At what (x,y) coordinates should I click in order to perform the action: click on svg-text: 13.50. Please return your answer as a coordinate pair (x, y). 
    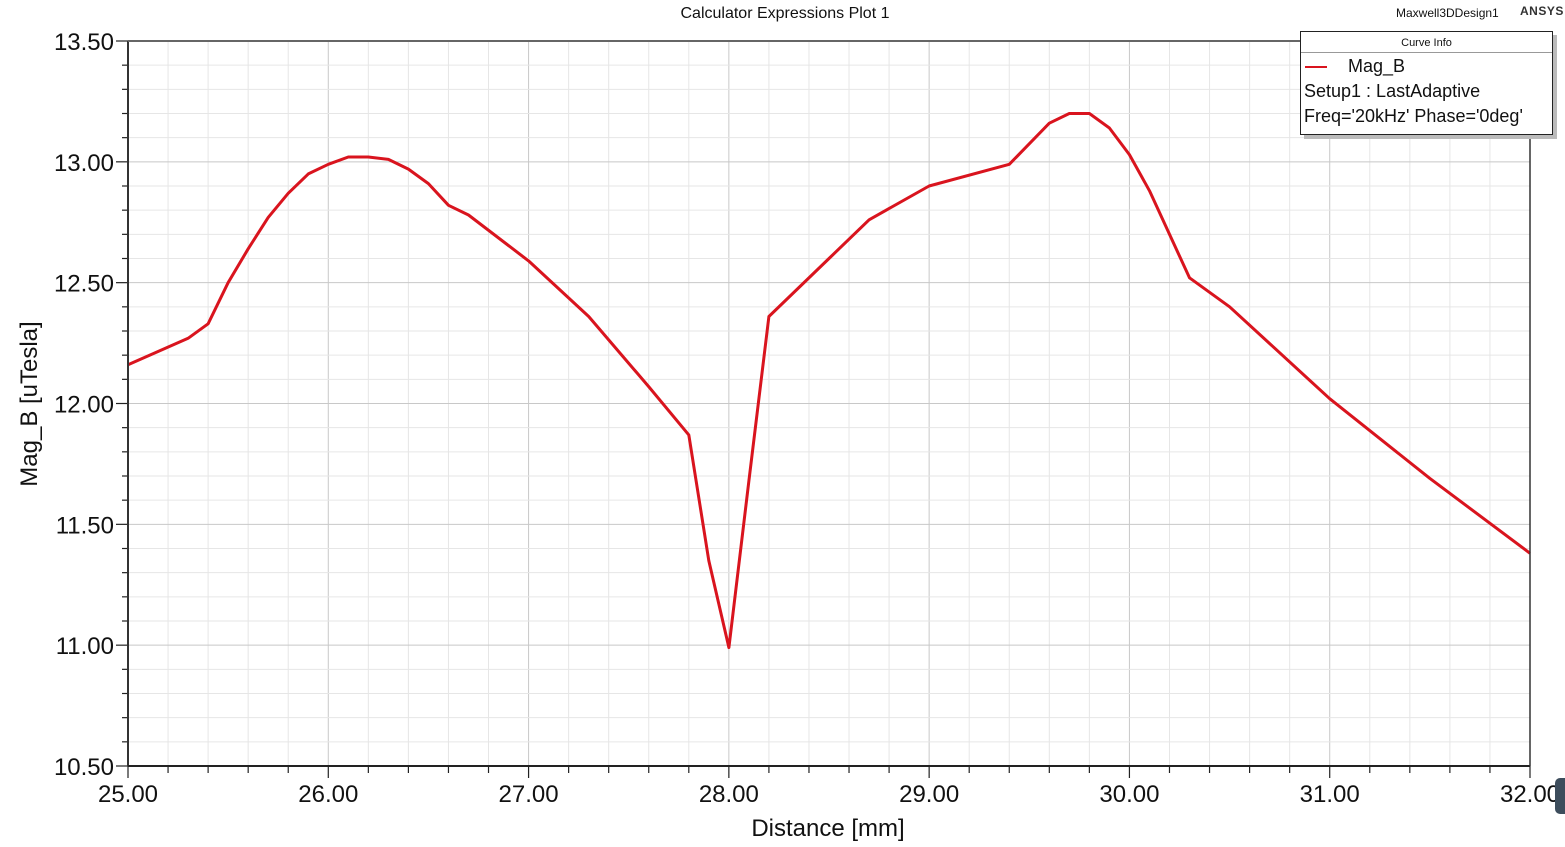
    Looking at the image, I should click on (84, 42).